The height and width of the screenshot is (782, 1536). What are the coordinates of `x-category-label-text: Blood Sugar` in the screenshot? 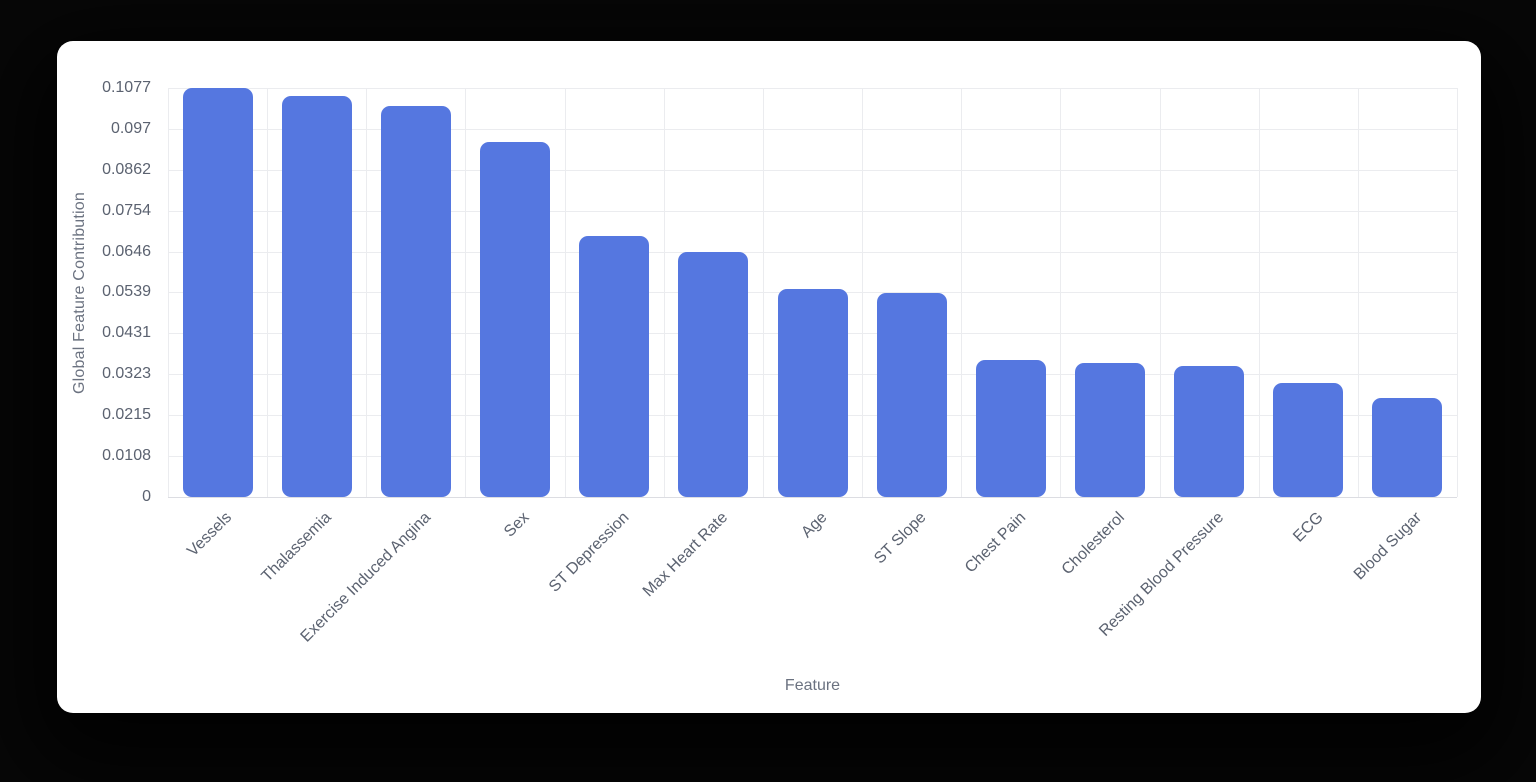 It's located at (1388, 546).